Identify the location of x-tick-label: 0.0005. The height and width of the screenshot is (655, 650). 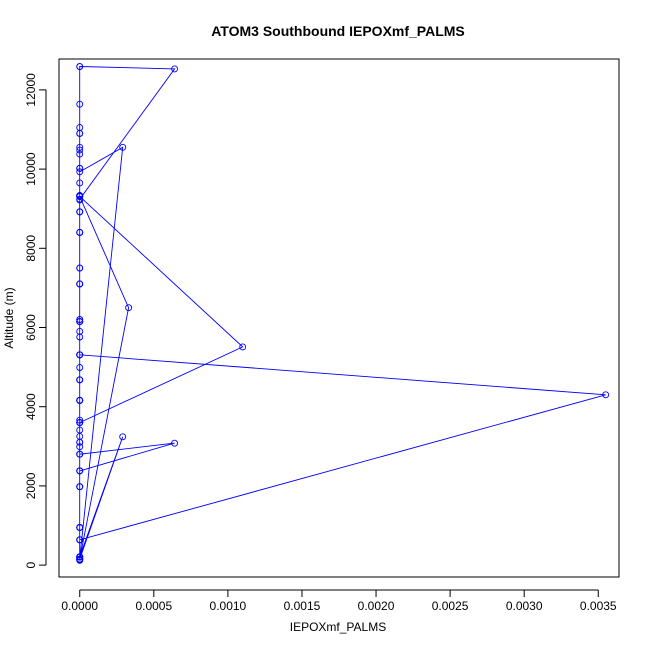
(153, 606).